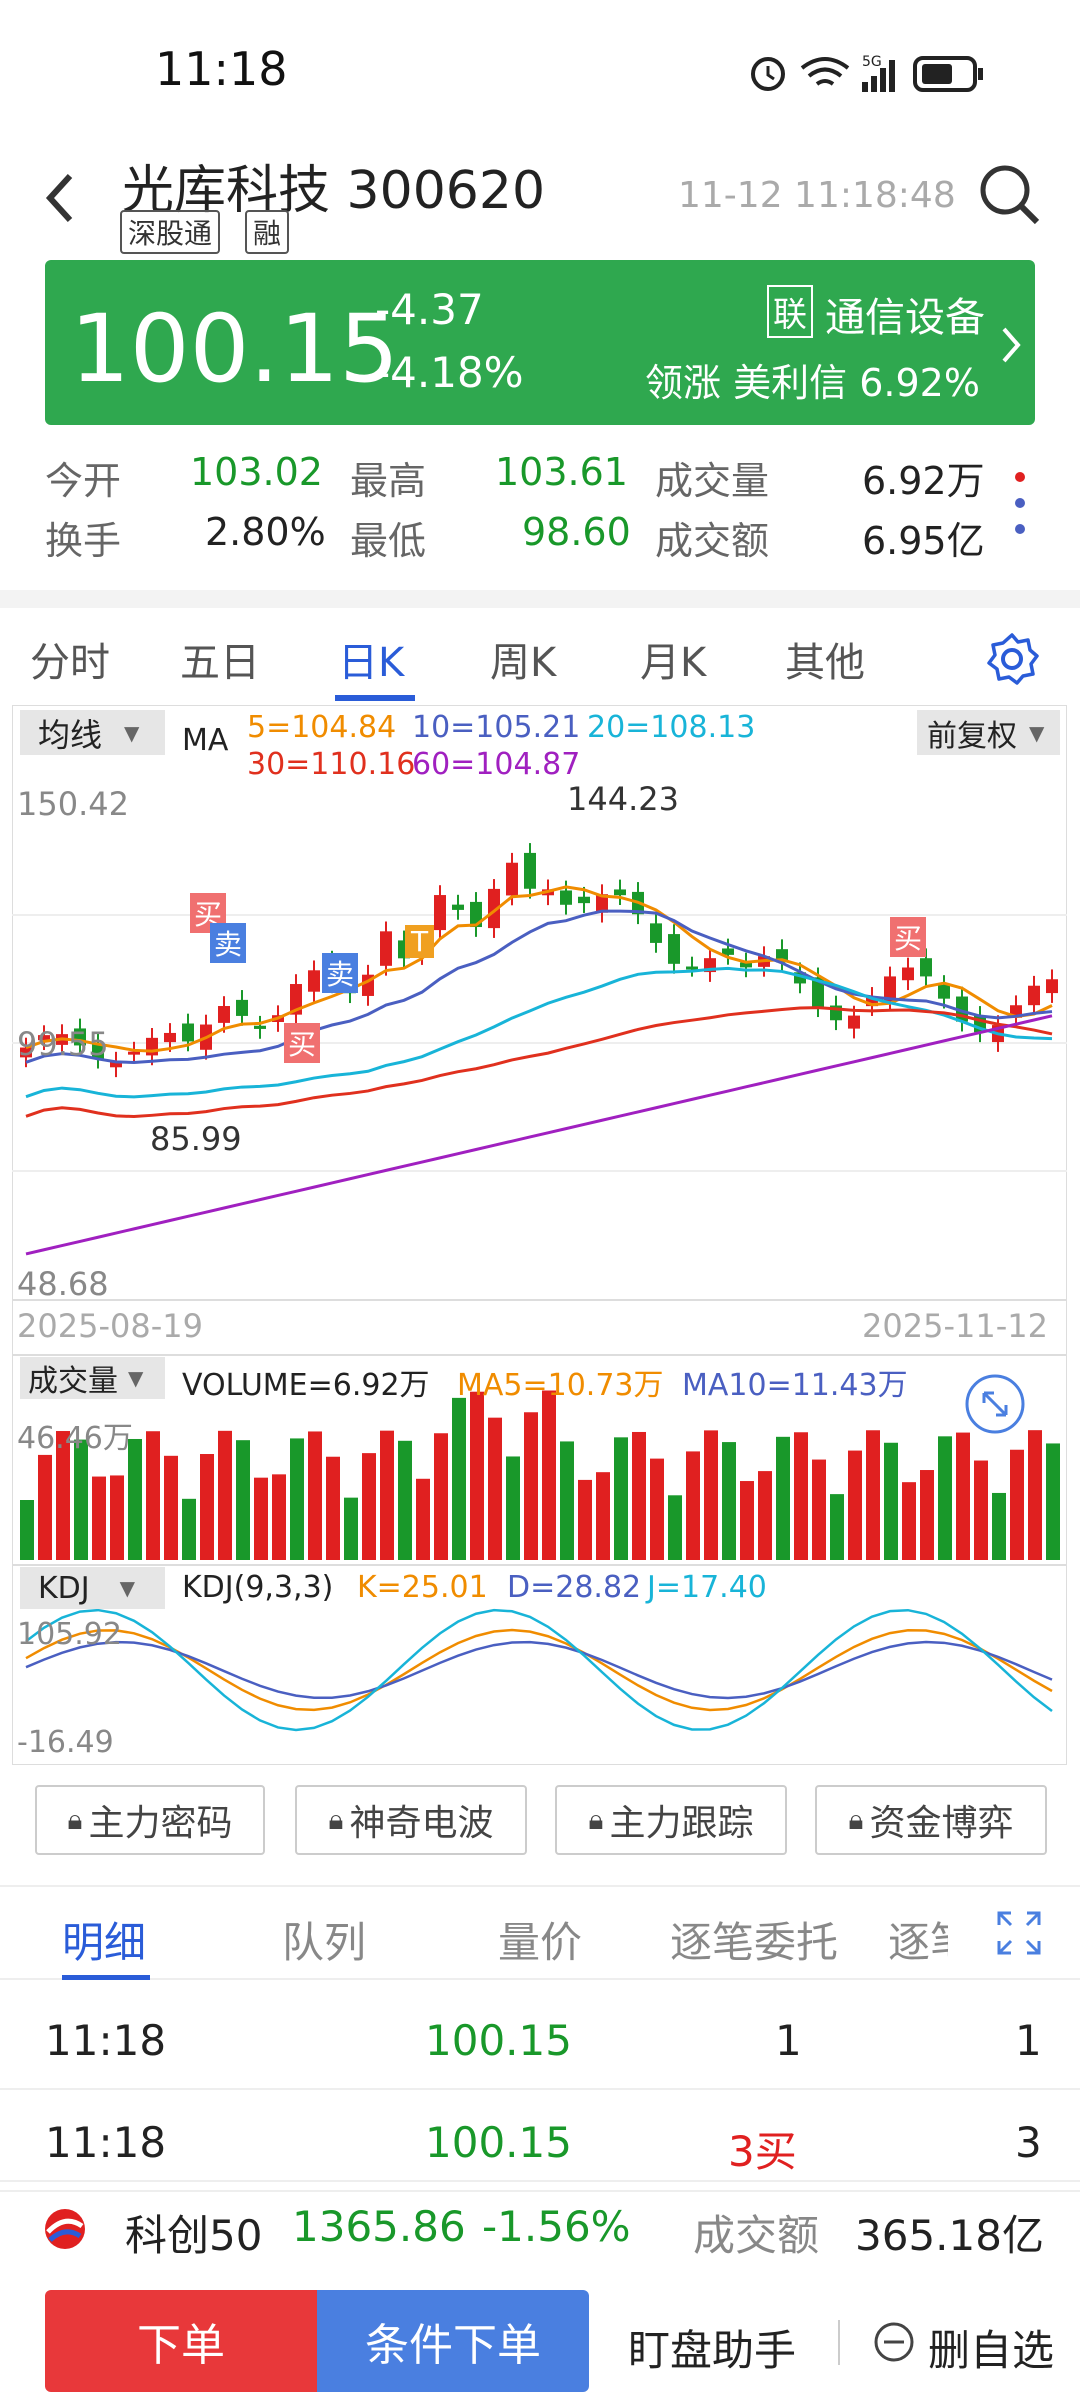  What do you see at coordinates (70, 663) in the screenshot?
I see `tab-intraday: 分时` at bounding box center [70, 663].